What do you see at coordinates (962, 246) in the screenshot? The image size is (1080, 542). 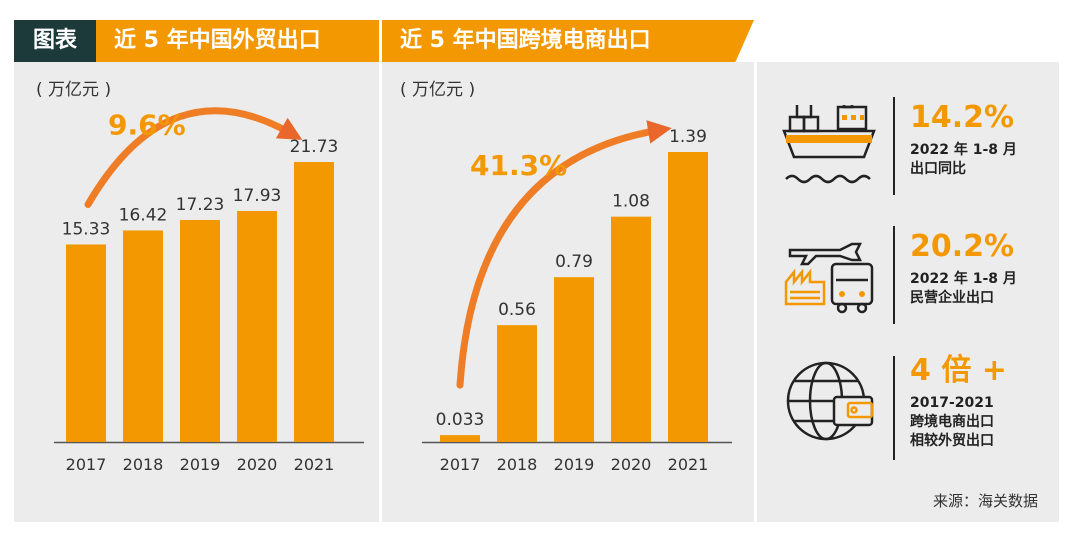 I see `stat-value: 20.2%` at bounding box center [962, 246].